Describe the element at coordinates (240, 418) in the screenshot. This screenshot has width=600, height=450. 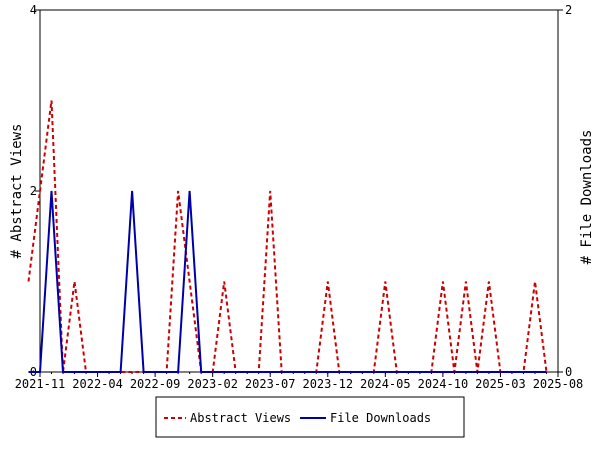
I see `legend-label-abstract-views: Abstract Views` at that location.